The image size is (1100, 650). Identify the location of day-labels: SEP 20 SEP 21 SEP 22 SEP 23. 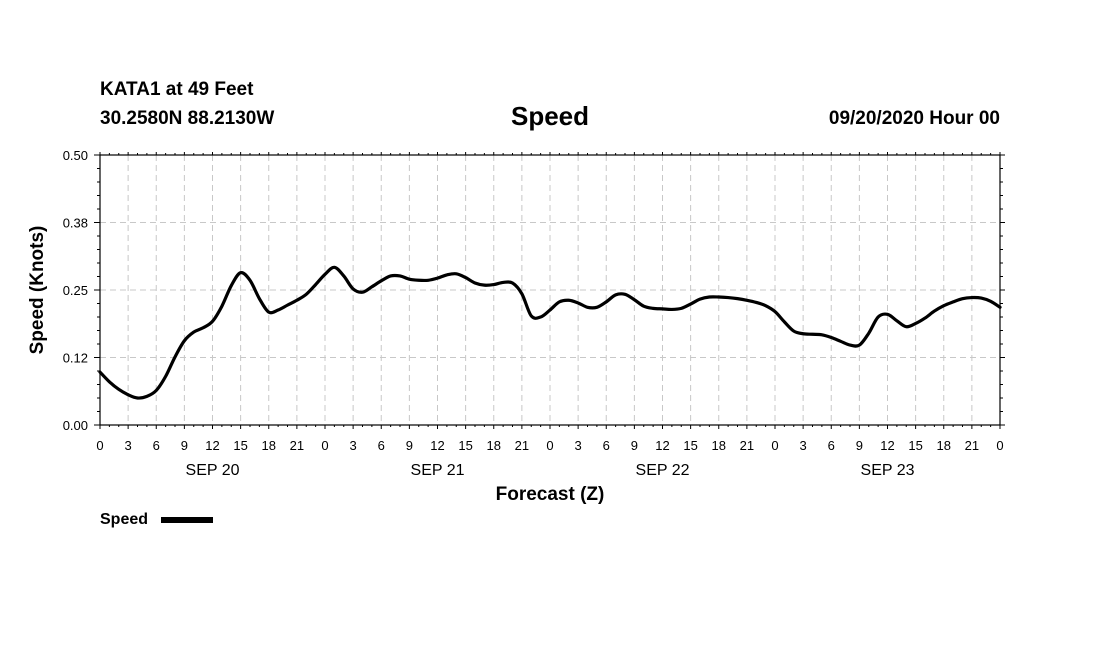
(550, 470).